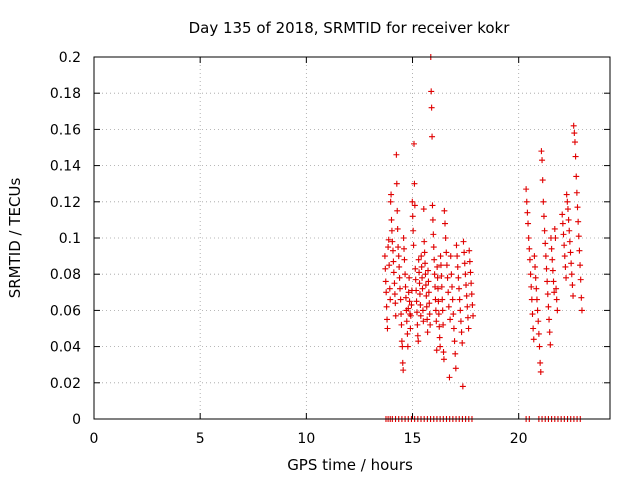 The width and height of the screenshot is (640, 480). What do you see at coordinates (65, 275) in the screenshot?
I see `y-tick-label: 0.08` at bounding box center [65, 275].